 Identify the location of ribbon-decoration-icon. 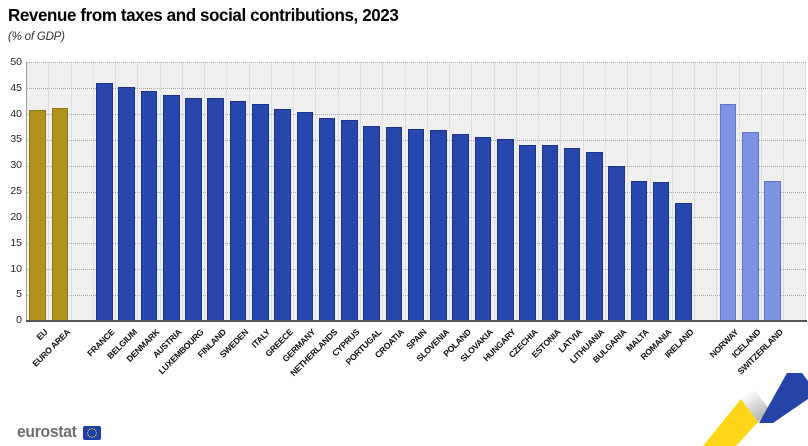
(755, 409).